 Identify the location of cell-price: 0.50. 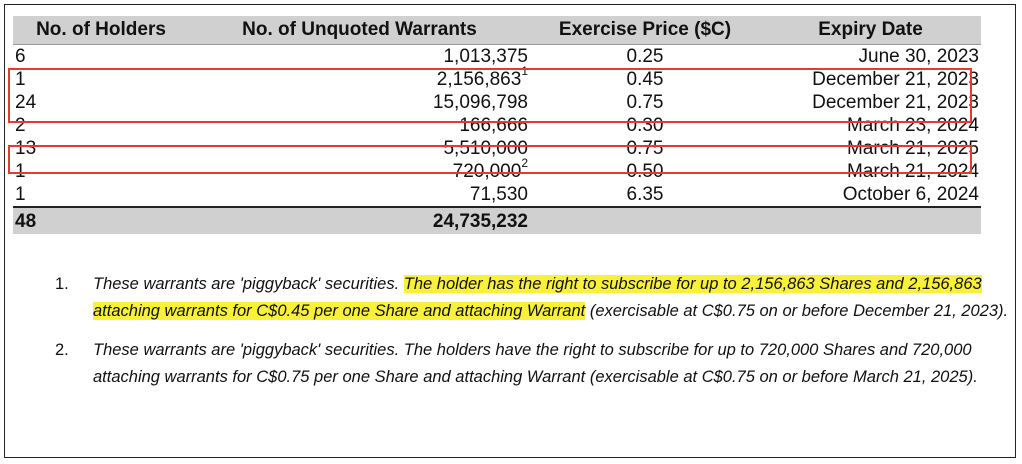
(645, 171).